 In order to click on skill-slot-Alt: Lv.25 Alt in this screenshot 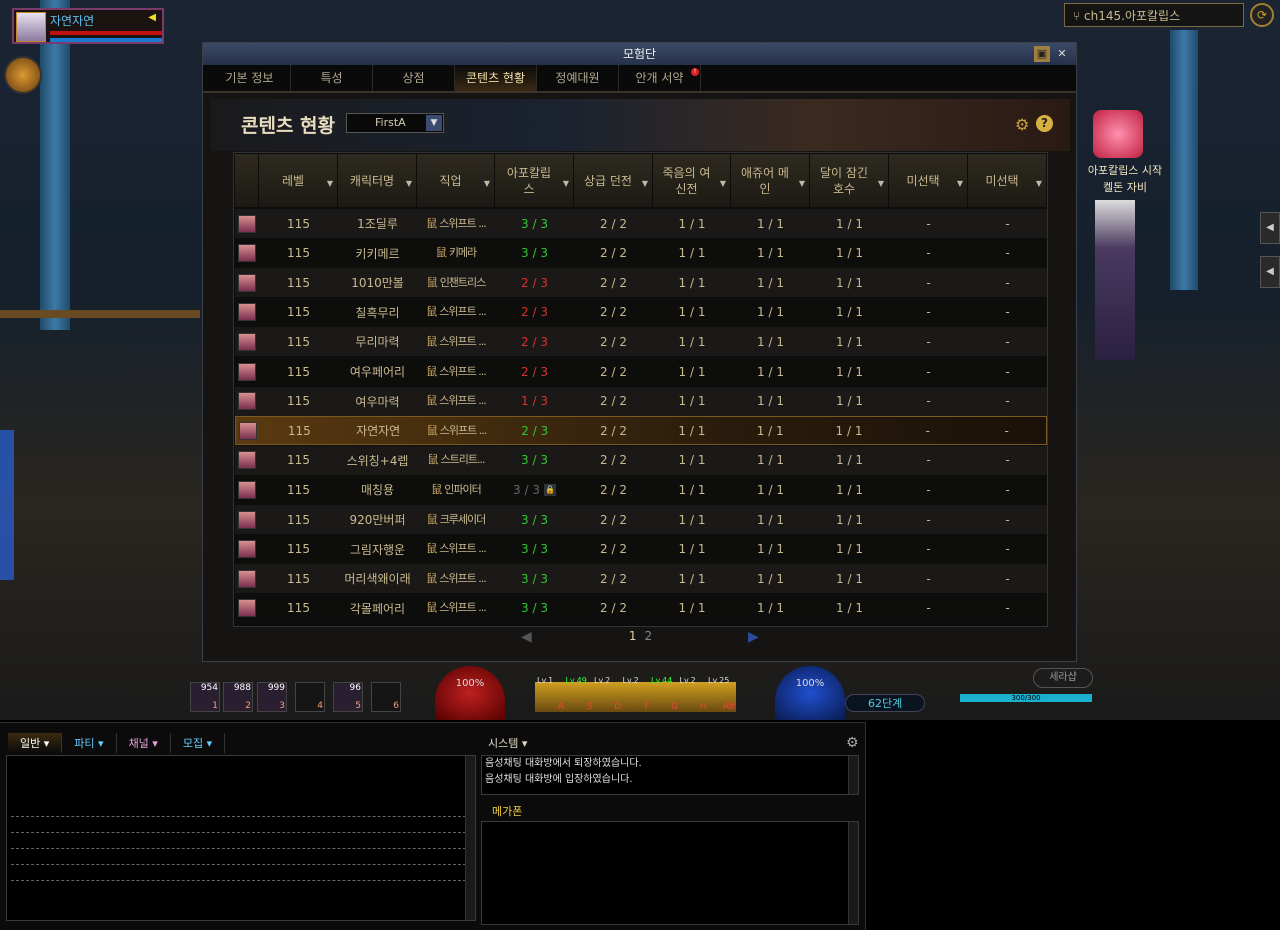, I will do `click(721, 694)`.